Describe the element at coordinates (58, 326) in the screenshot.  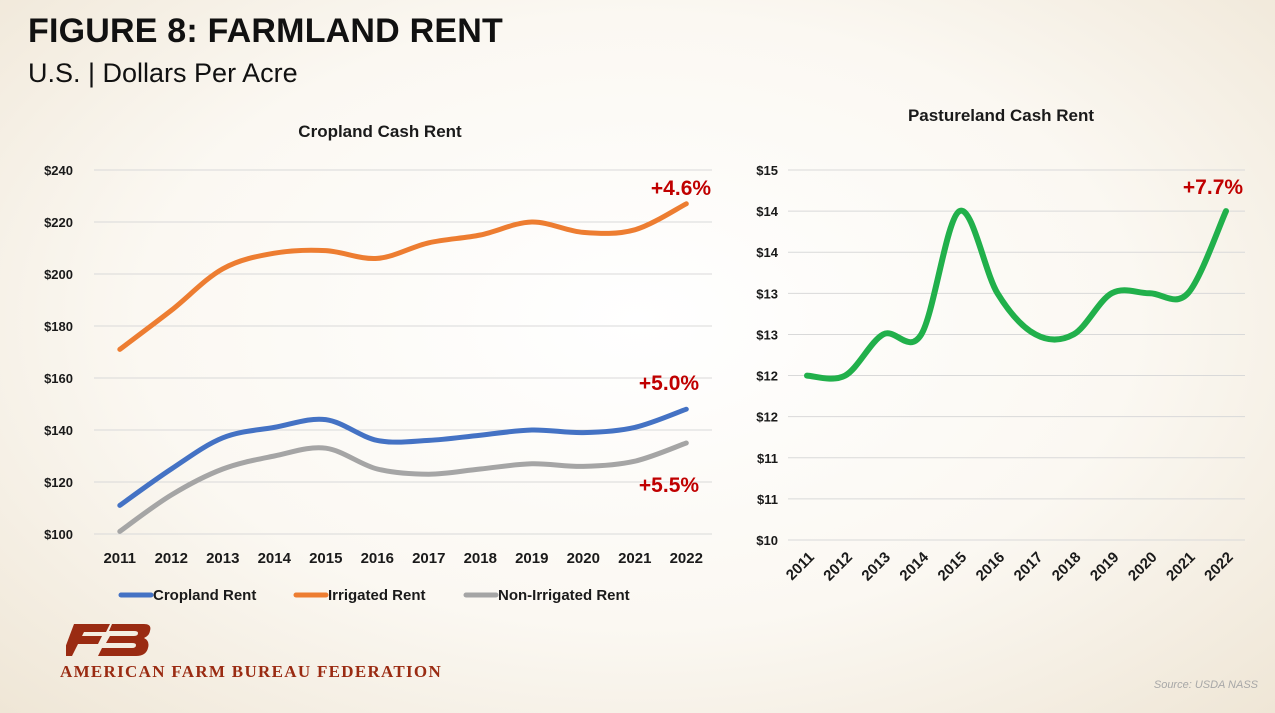
I see `y-tick-label: $180` at that location.